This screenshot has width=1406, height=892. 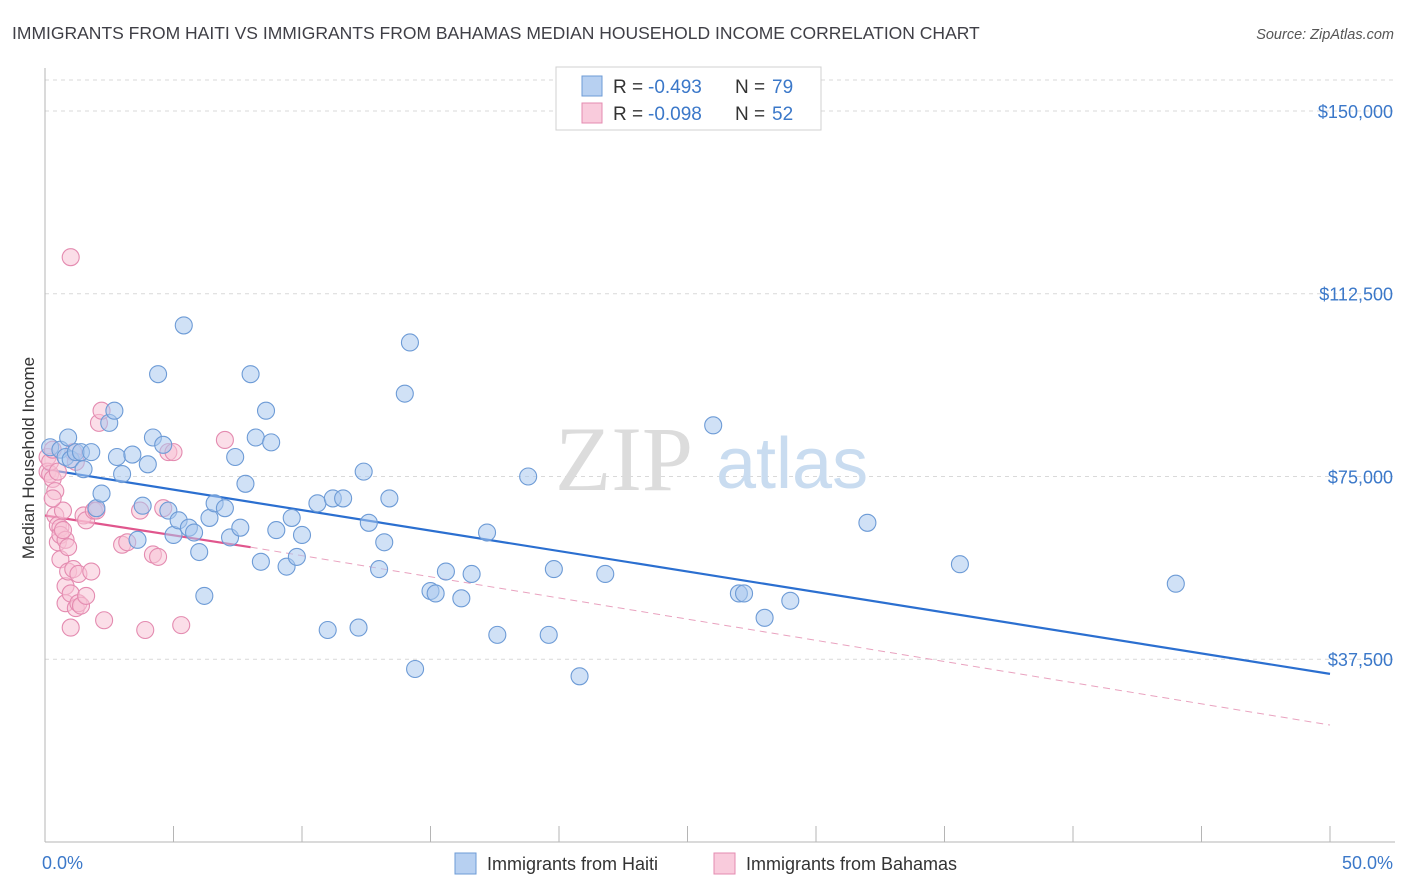 What do you see at coordinates (782, 87) in the screenshot?
I see `legend-n-value: 79` at bounding box center [782, 87].